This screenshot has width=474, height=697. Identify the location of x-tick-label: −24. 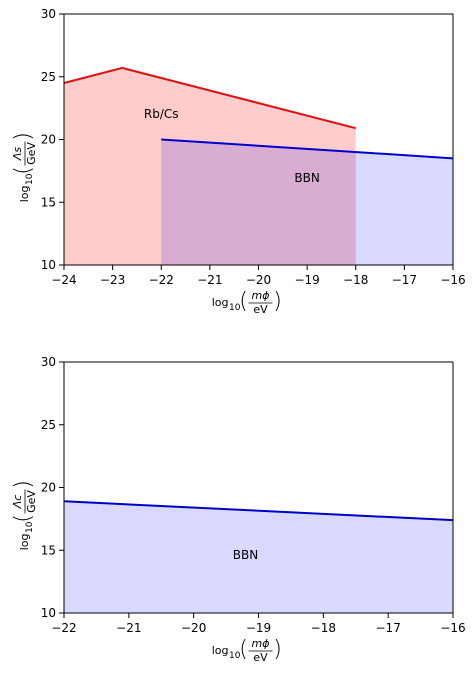
(63, 280).